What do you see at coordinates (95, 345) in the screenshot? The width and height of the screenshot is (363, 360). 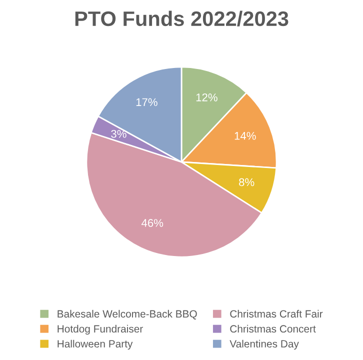 I see `legend-label: Halloween Party` at bounding box center [95, 345].